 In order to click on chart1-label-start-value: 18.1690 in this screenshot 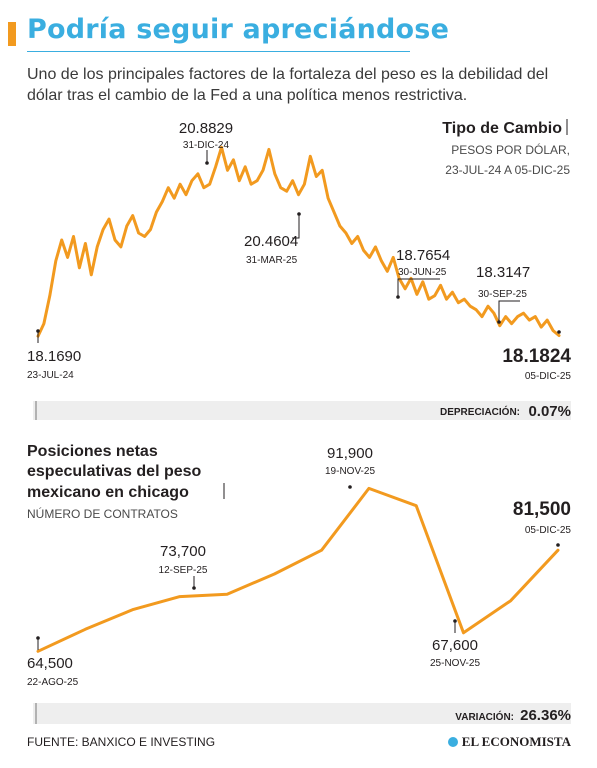, I will do `click(54, 356)`.